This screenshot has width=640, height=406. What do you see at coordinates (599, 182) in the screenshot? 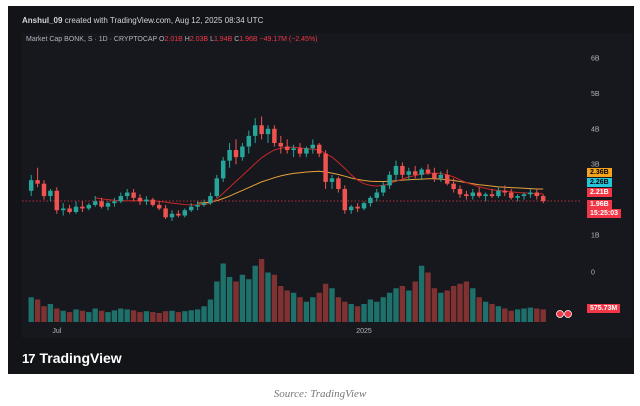
I see `price-label: 2.26B` at bounding box center [599, 182].